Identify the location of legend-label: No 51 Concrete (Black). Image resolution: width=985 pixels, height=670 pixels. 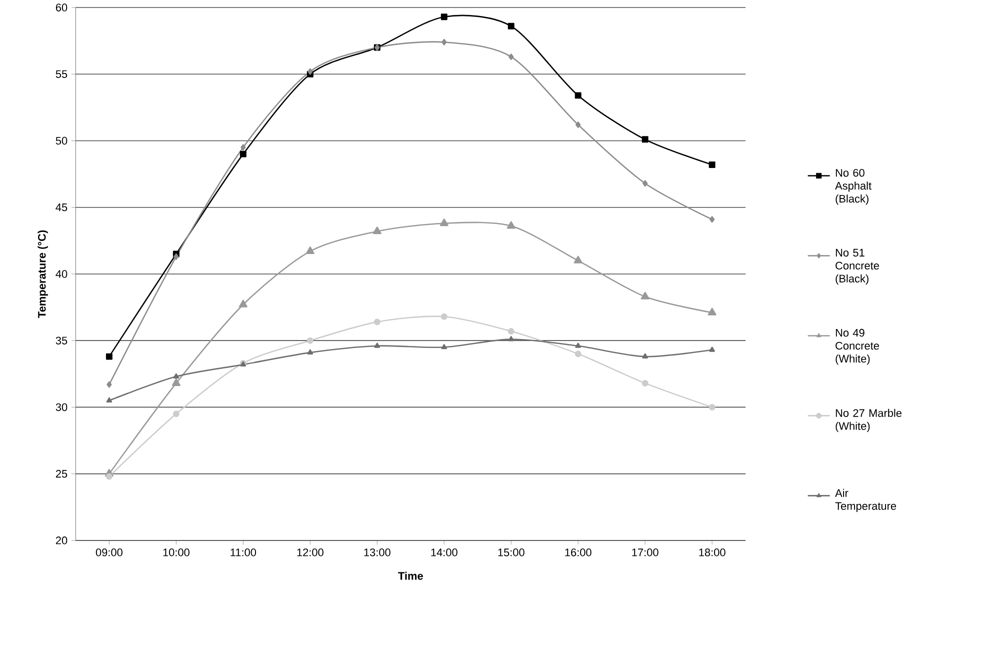
(857, 267).